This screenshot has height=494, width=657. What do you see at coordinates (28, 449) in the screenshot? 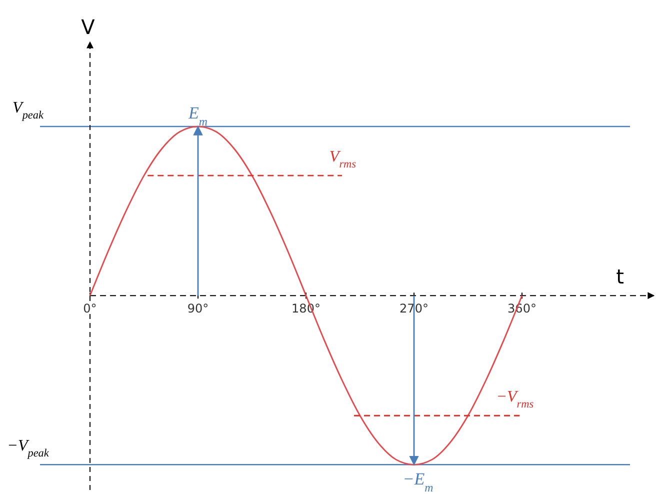
I see `ref-line-label: −V$_{peak}$` at bounding box center [28, 449].